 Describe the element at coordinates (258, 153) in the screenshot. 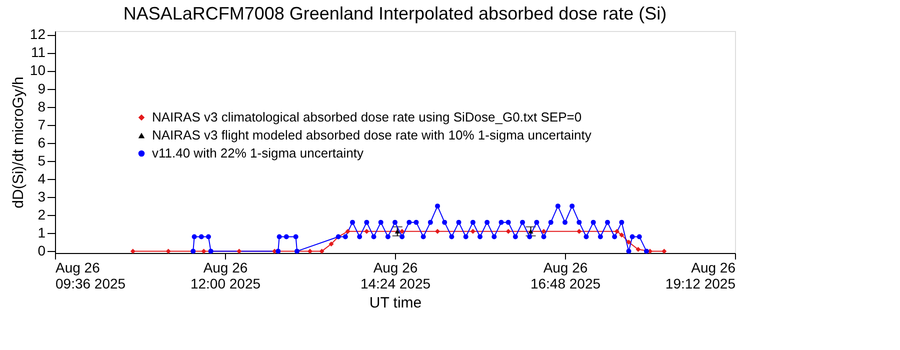

I see `legend-label: v11.40 with 22% 1-sigma uncertainty` at that location.